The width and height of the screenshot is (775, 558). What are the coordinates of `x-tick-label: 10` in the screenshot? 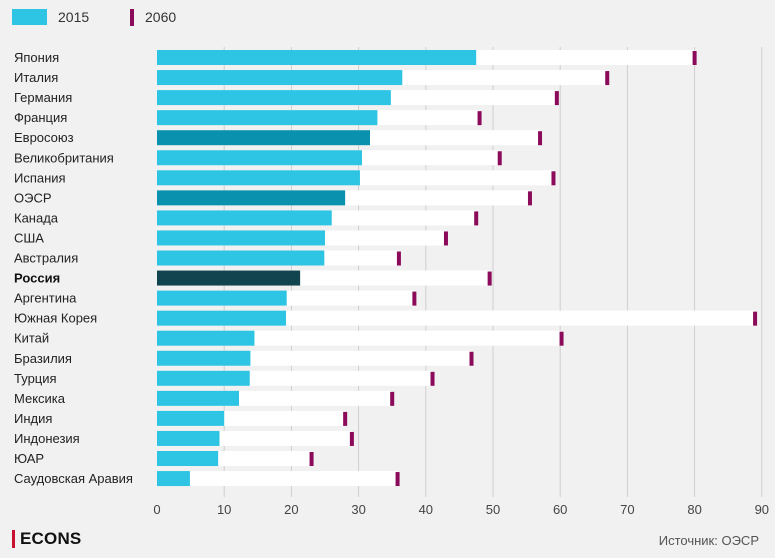 It's located at (224, 509).